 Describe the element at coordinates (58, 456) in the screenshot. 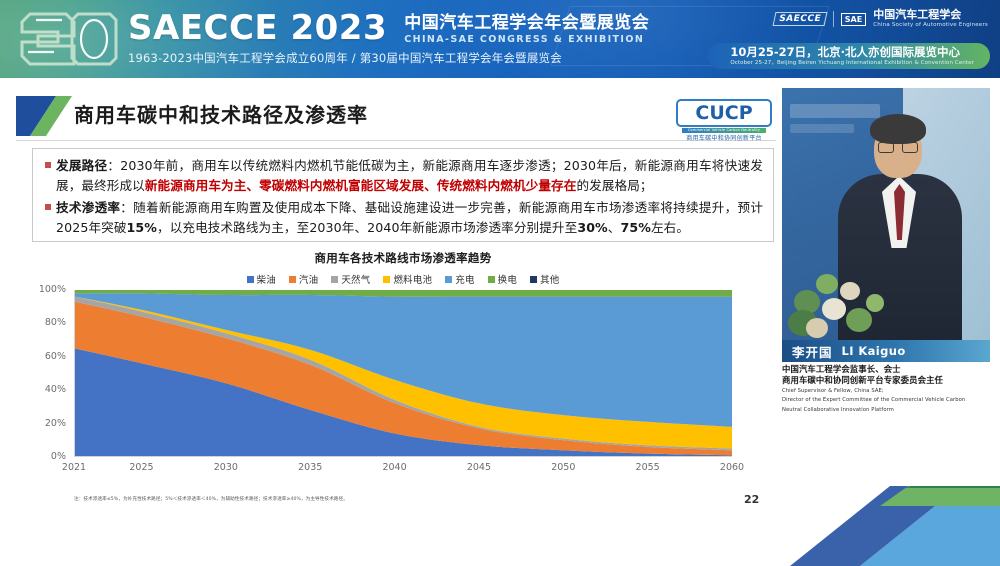

I see `y-axis-tick-label: 0%` at that location.